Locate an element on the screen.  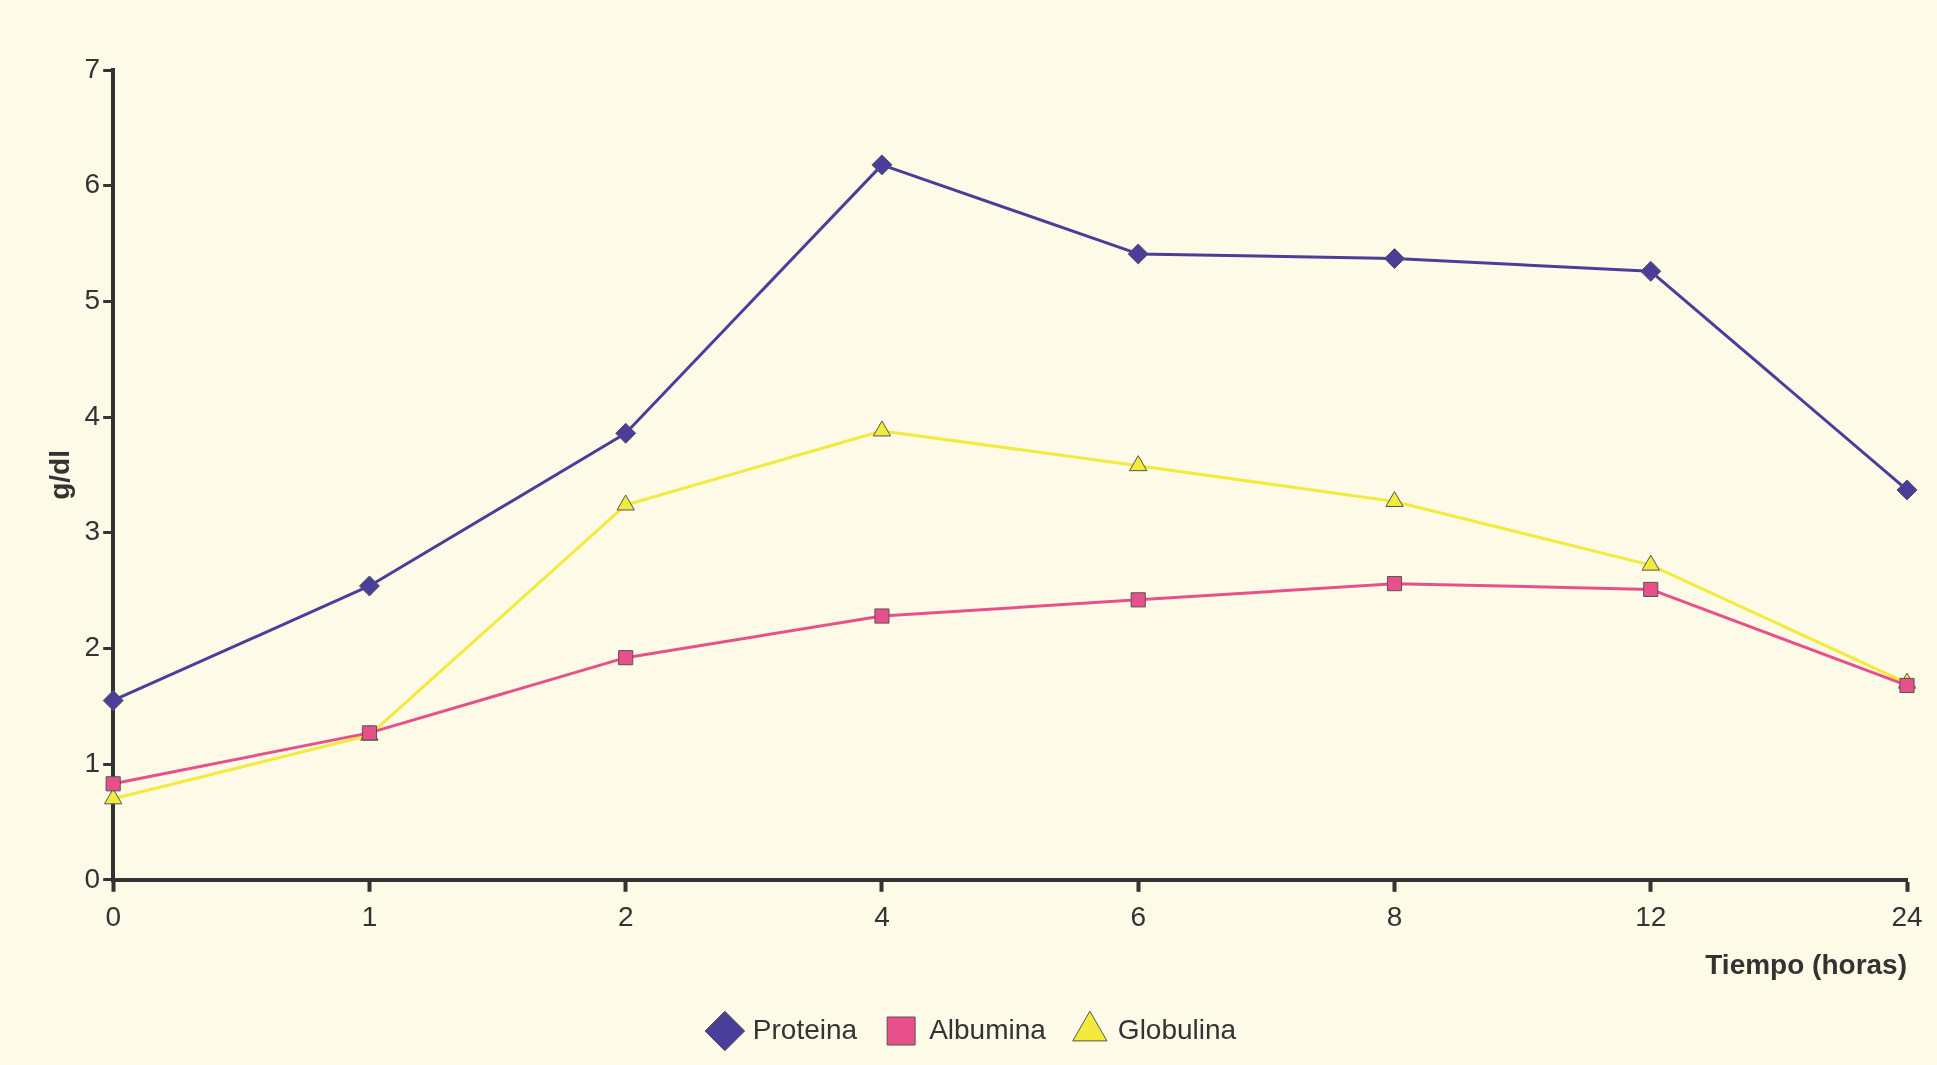
legend-label: Globulina is located at coordinates (1177, 1029).